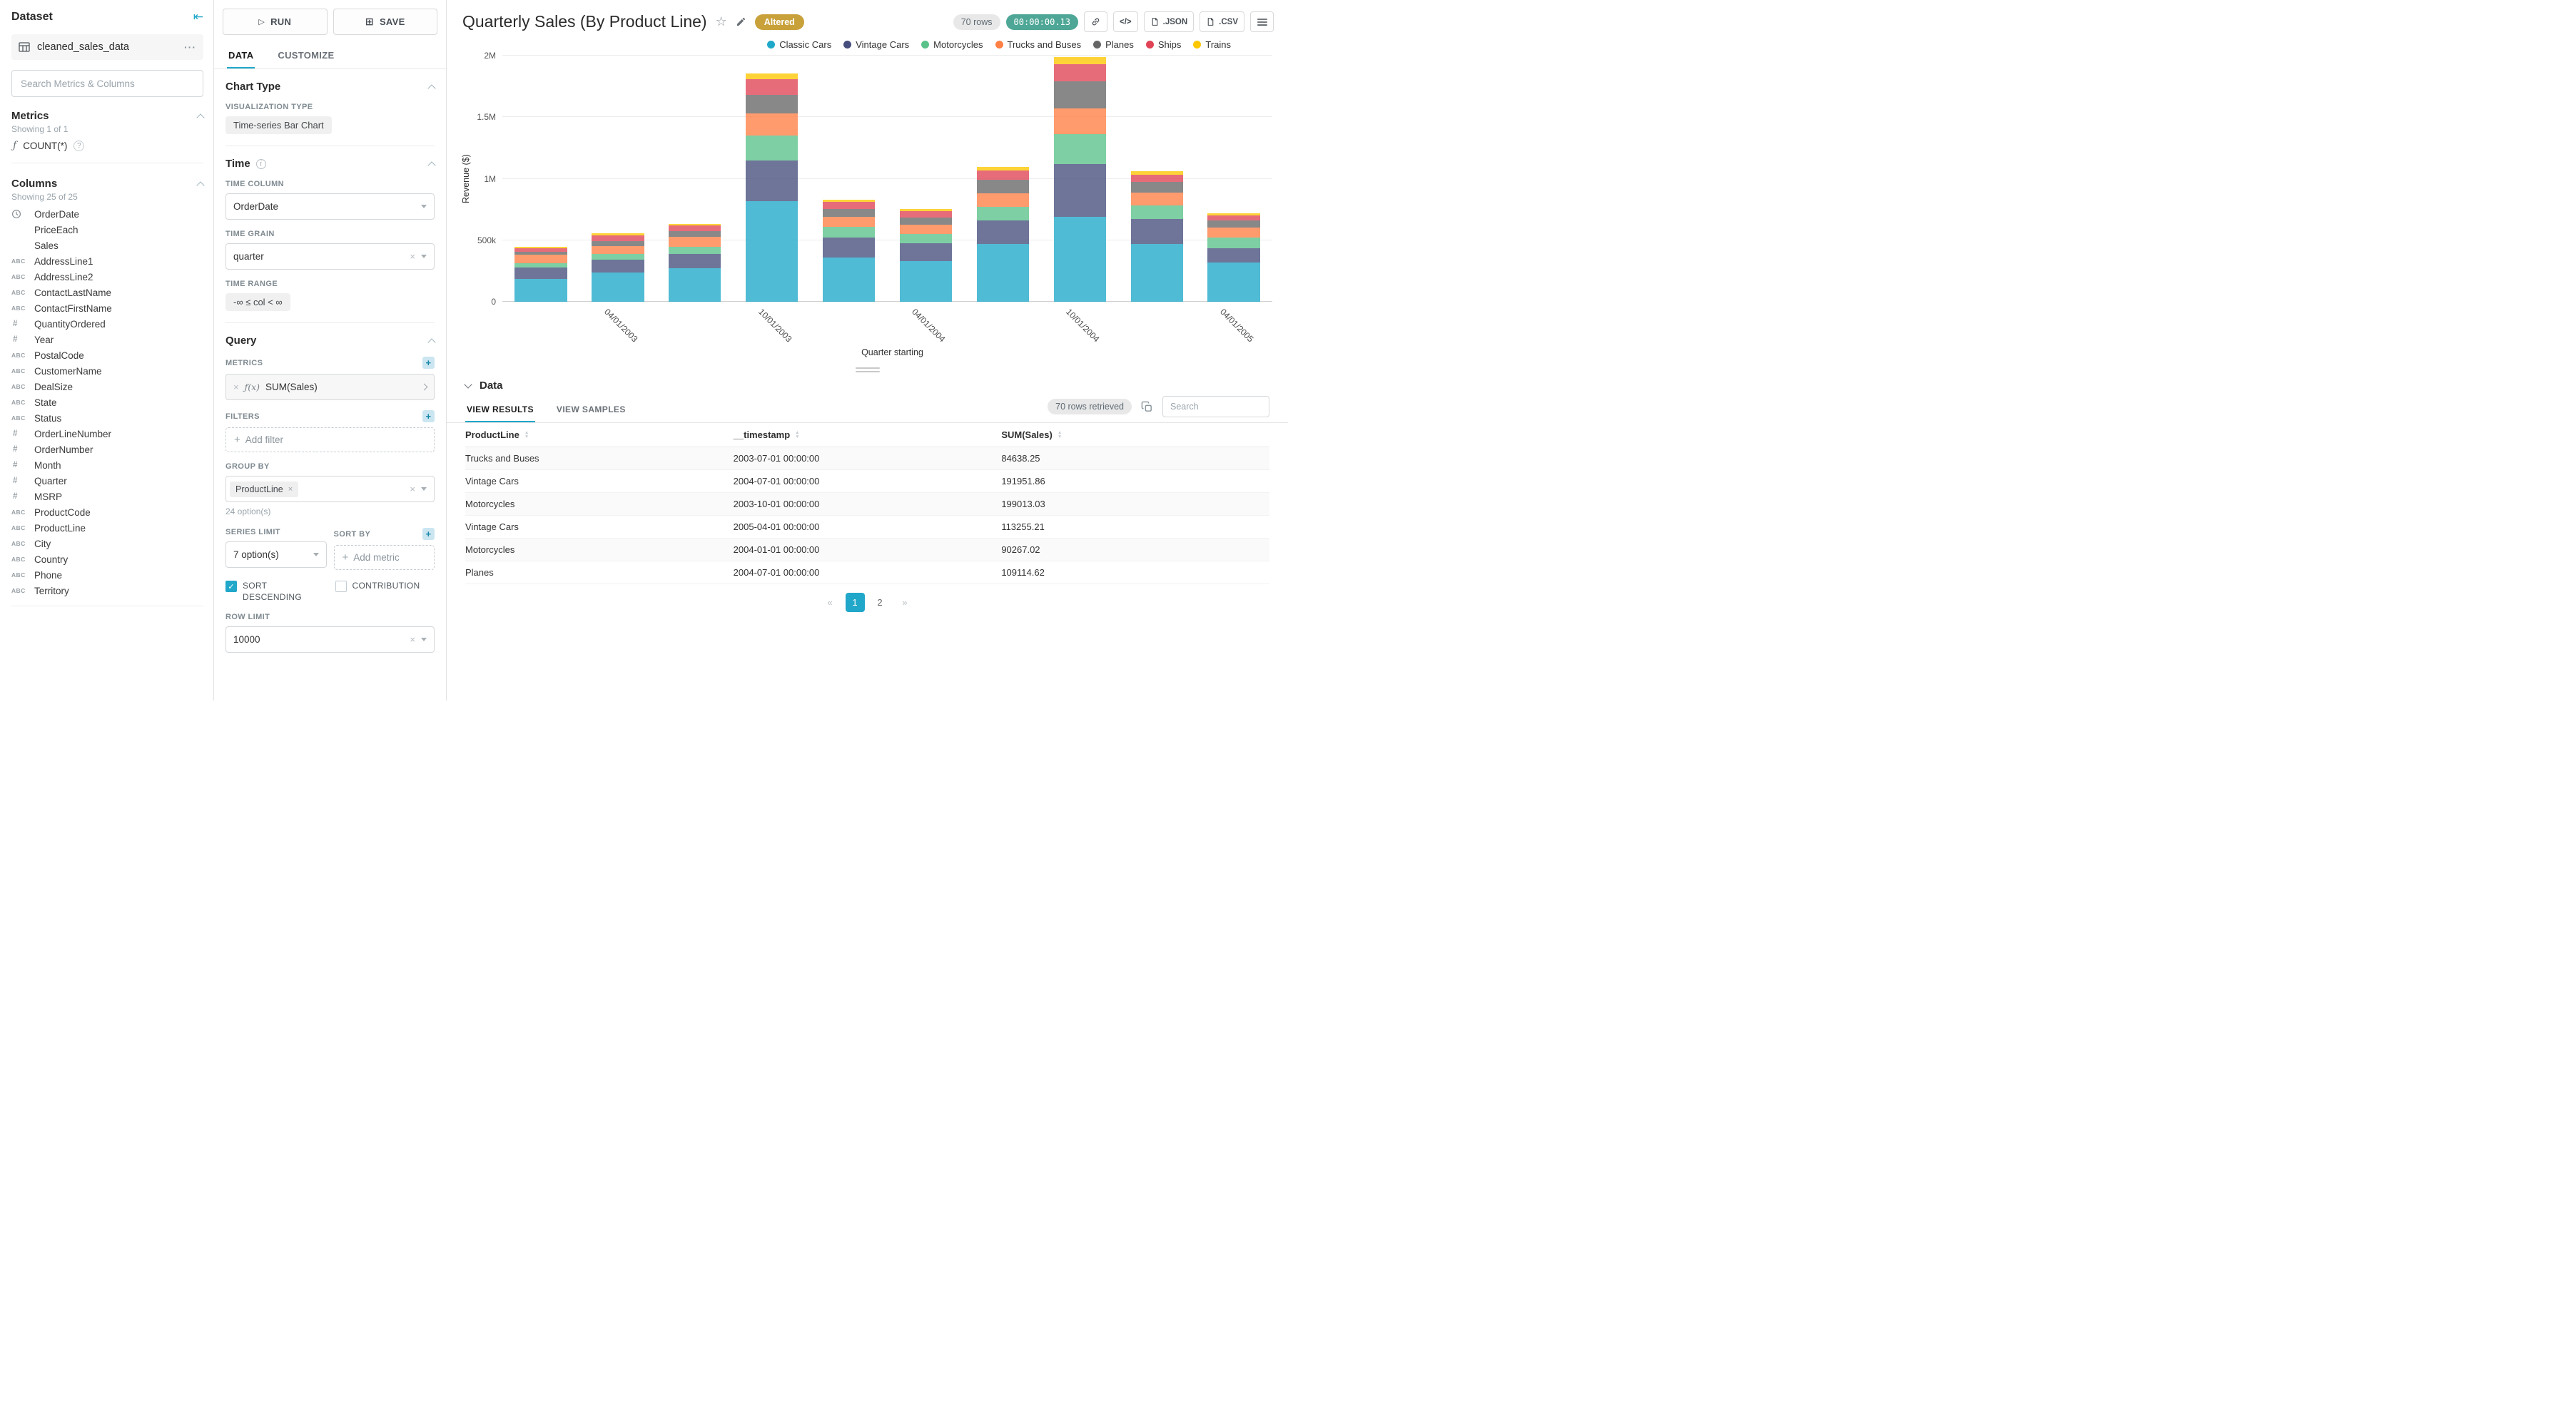 Image resolution: width=2576 pixels, height=1401 pixels. What do you see at coordinates (926, 179) in the screenshot?
I see `bar-04/01/2004` at bounding box center [926, 179].